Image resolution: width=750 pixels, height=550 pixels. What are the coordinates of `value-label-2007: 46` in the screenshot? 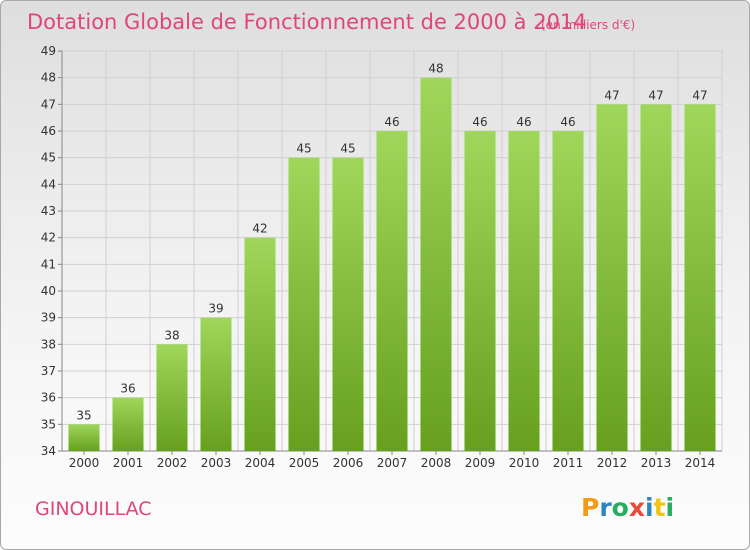 It's located at (391, 122).